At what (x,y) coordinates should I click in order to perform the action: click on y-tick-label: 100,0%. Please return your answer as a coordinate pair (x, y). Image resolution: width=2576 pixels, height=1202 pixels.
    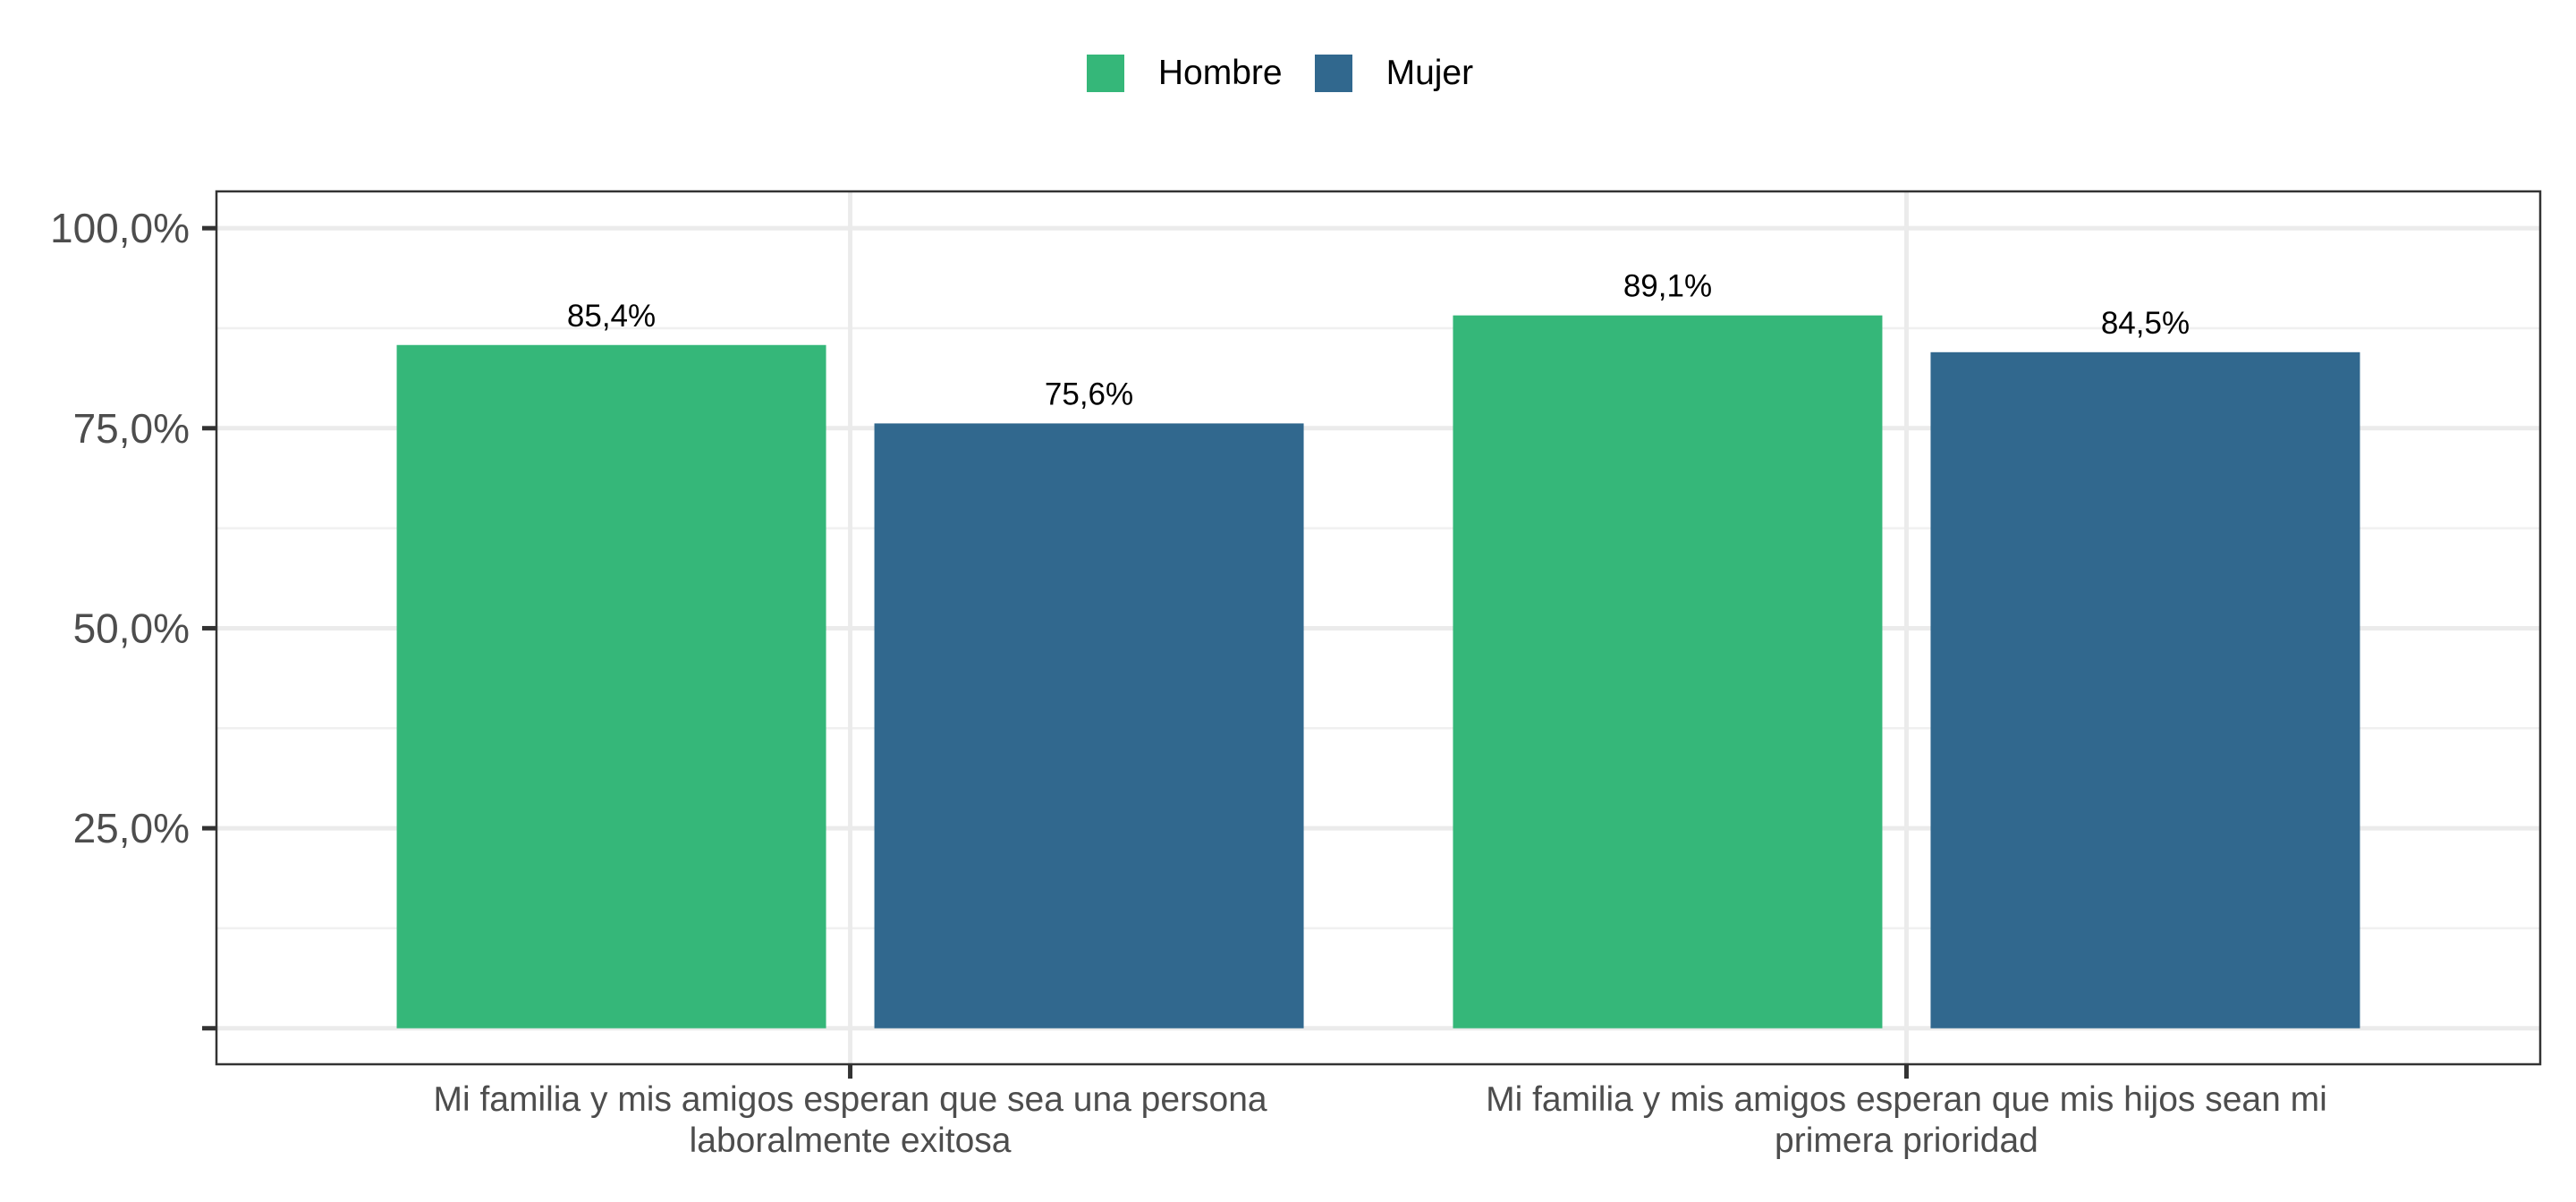
    Looking at the image, I should click on (120, 228).